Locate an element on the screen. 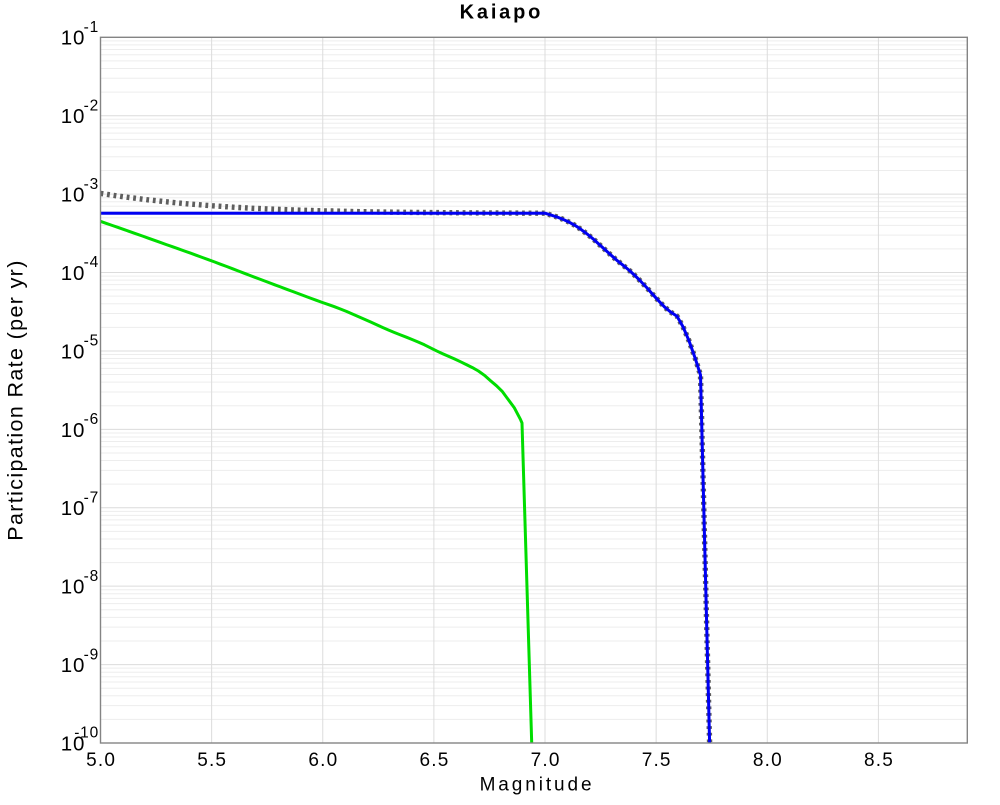 This screenshot has height=805, width=1000. svg-text: 6.5 is located at coordinates (434, 760).